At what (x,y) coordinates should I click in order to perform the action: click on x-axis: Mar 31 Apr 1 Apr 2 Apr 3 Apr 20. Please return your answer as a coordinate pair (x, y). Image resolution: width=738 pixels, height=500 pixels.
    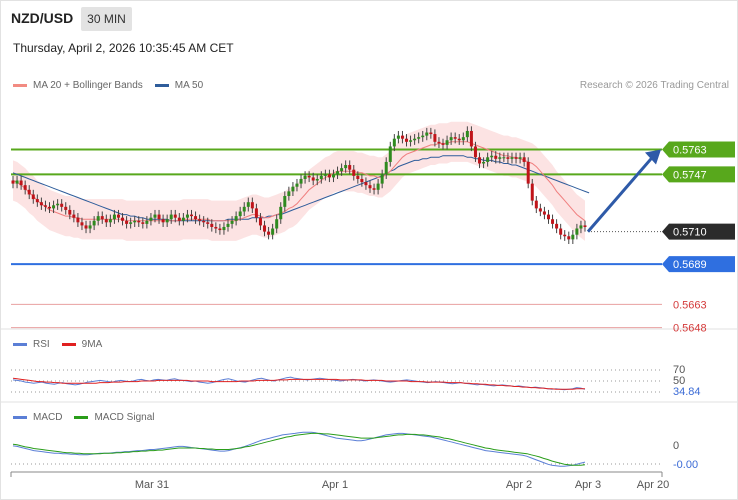
    Looking at the image, I should click on (339, 481).